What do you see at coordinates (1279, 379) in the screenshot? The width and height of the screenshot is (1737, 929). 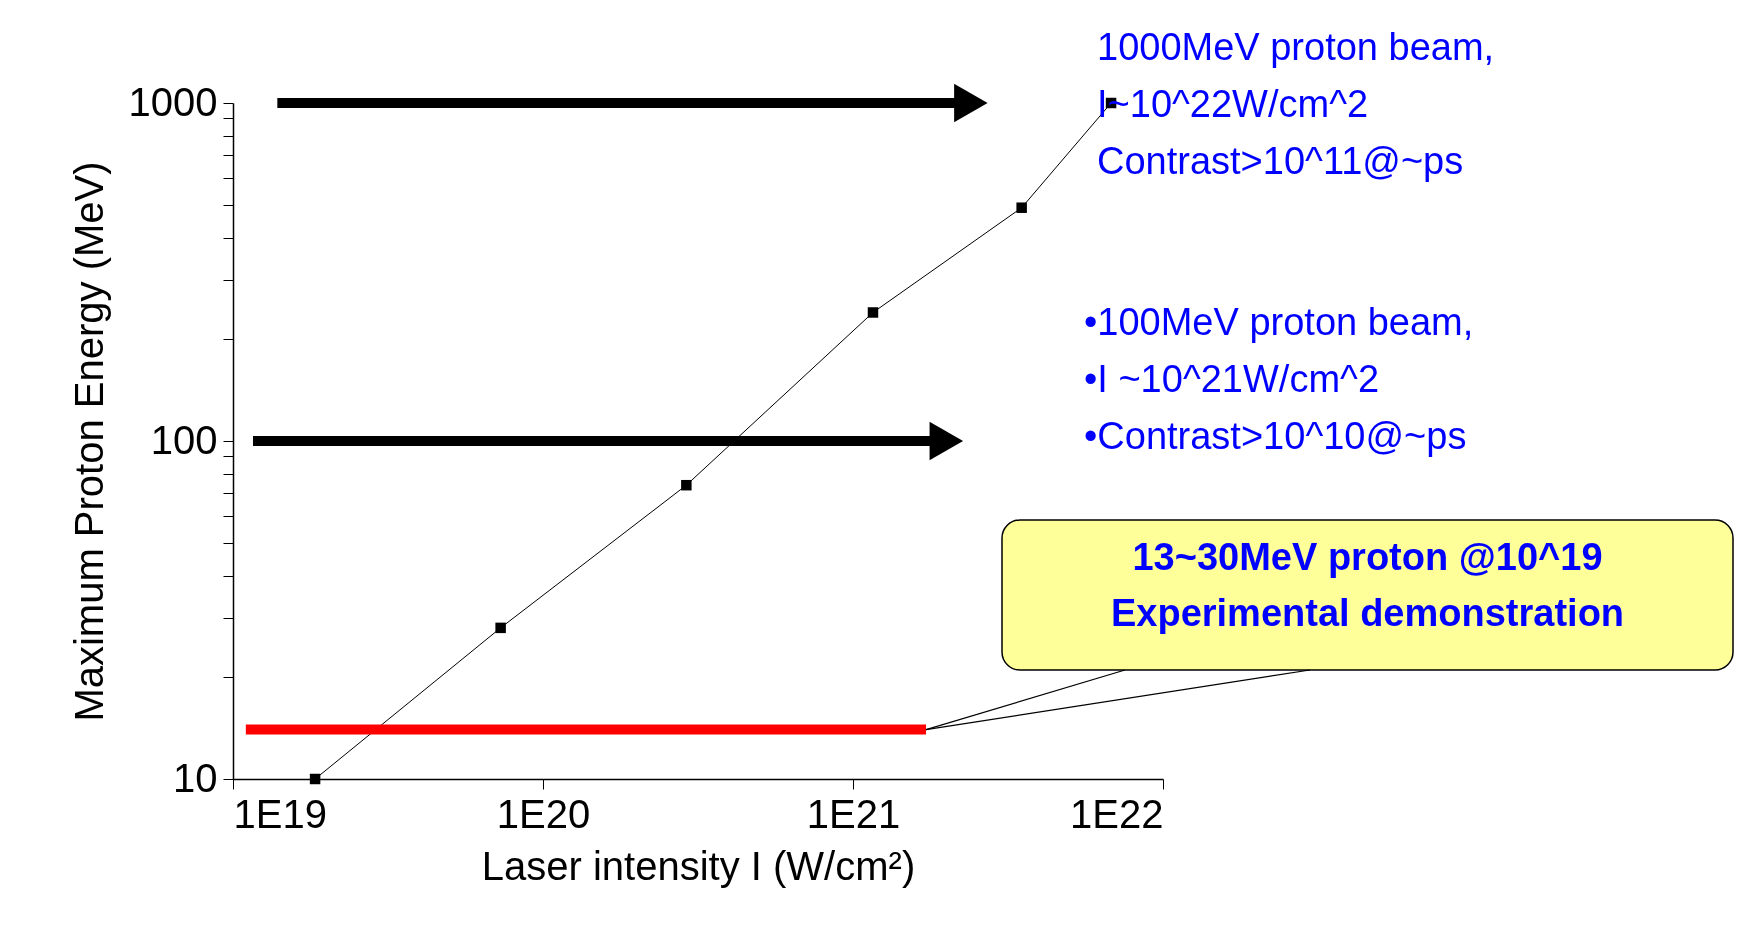 I see `annotation: •100MeV proton beam, •I ~10^21W/cm^2 •Contrast>10^10@~ps` at bounding box center [1279, 379].